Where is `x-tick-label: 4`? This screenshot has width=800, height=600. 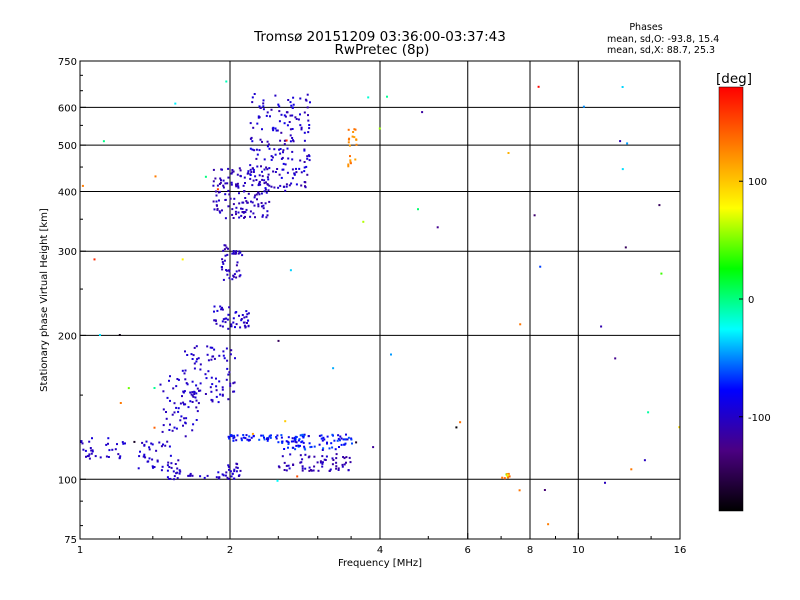
x-tick-label: 4 is located at coordinates (380, 550).